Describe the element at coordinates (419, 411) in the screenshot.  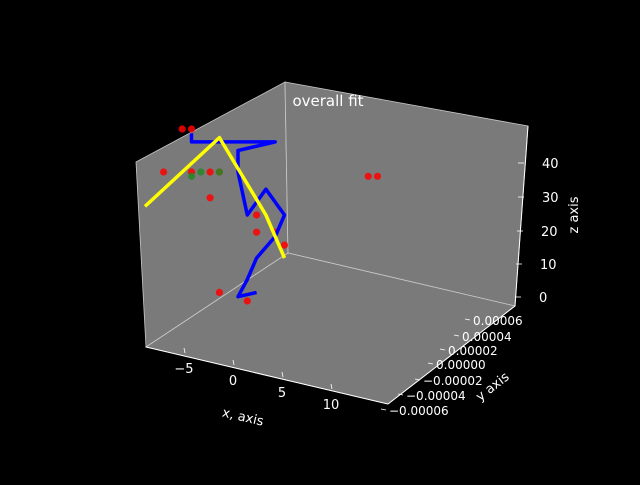
I see `y-tick-label: −0.00006` at that location.